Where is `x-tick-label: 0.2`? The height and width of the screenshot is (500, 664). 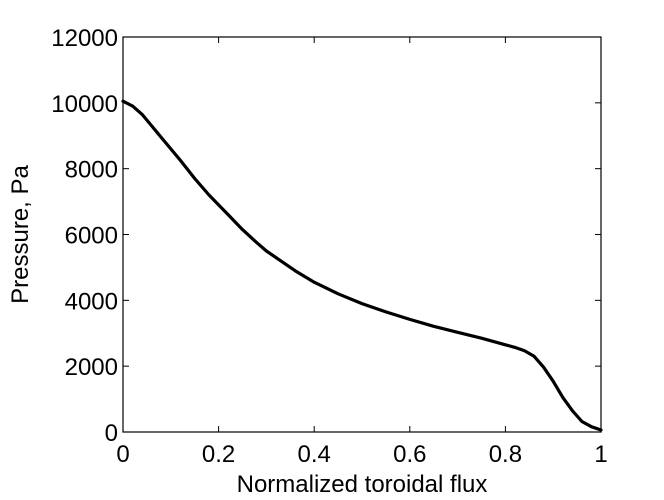 x-tick-label: 0.2 is located at coordinates (218, 454).